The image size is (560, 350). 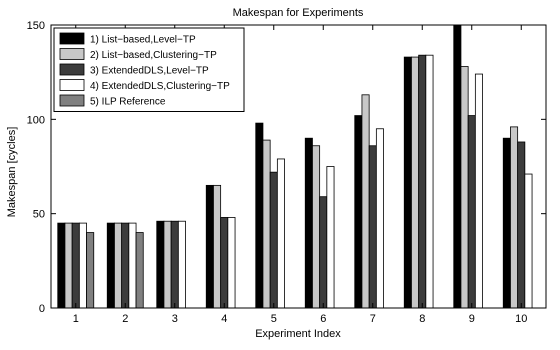 I want to click on x-tick-label: 4, so click(x=224, y=319).